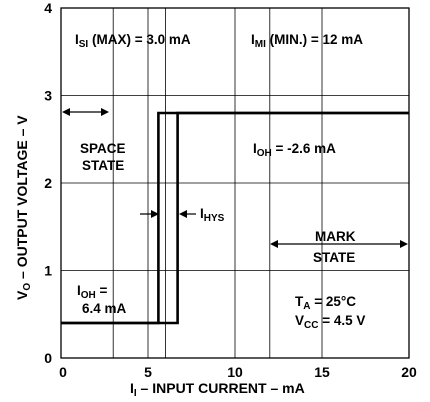 The height and width of the screenshot is (402, 430). Describe the element at coordinates (103, 165) in the screenshot. I see `space-state-line2: STATE` at that location.